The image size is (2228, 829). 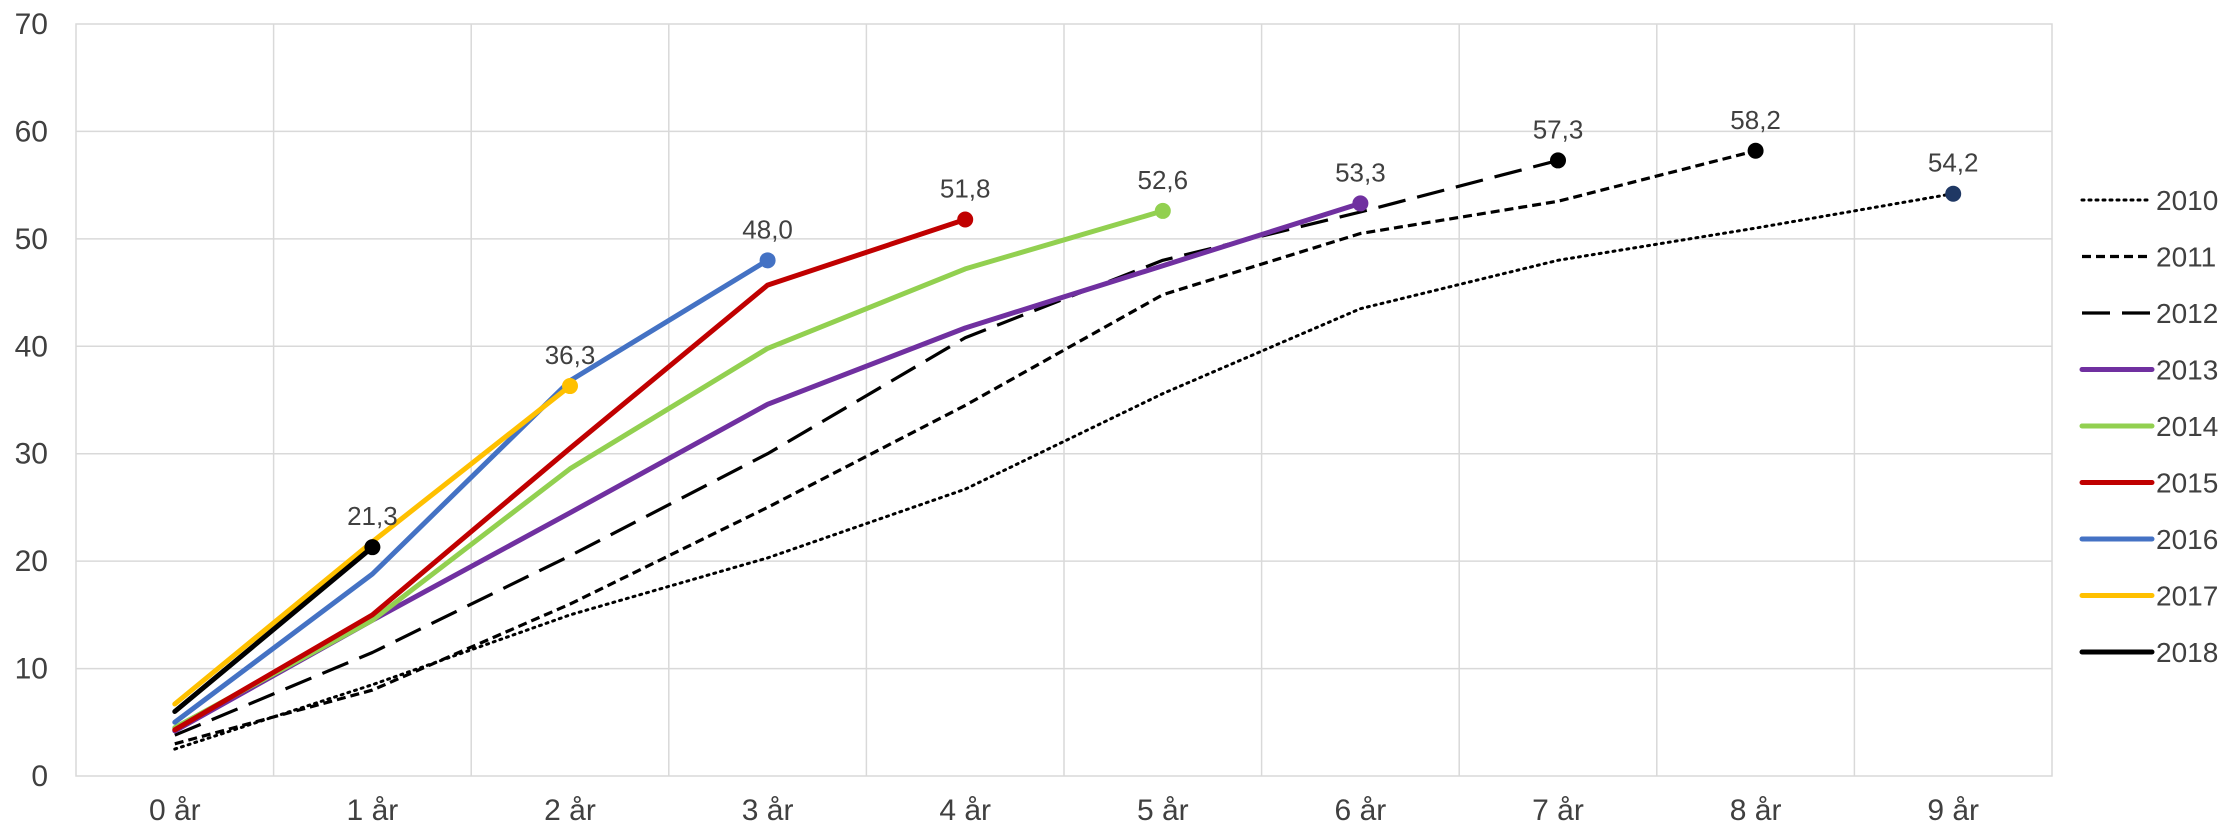 What do you see at coordinates (1953, 810) in the screenshot?
I see `x-tick-label: 9 år` at bounding box center [1953, 810].